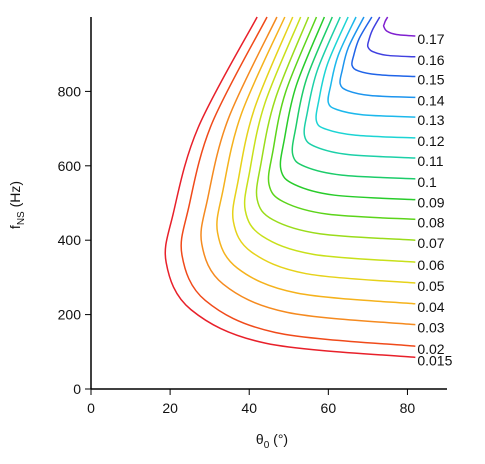 Image resolution: width=485 pixels, height=464 pixels. Describe the element at coordinates (70, 315) in the screenshot. I see `y-tick-label: 200` at that location.